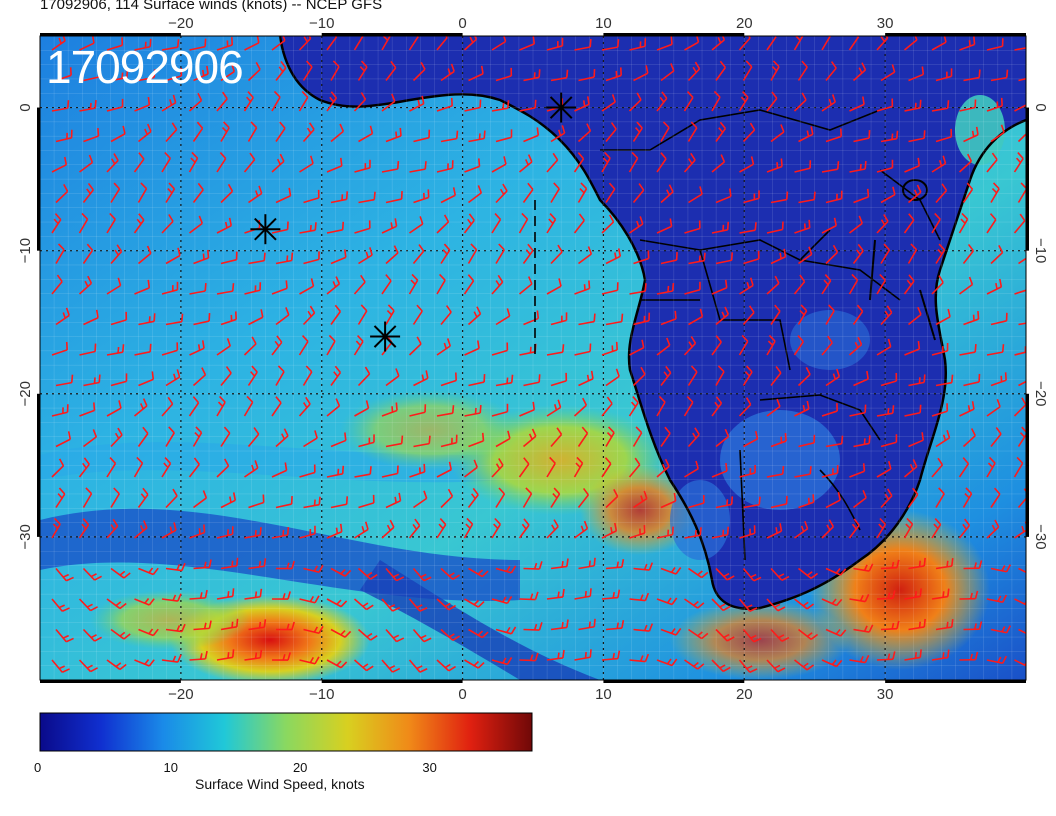  What do you see at coordinates (180, 694) in the screenshot?
I see `tick-label-bottom: −20` at bounding box center [180, 694].